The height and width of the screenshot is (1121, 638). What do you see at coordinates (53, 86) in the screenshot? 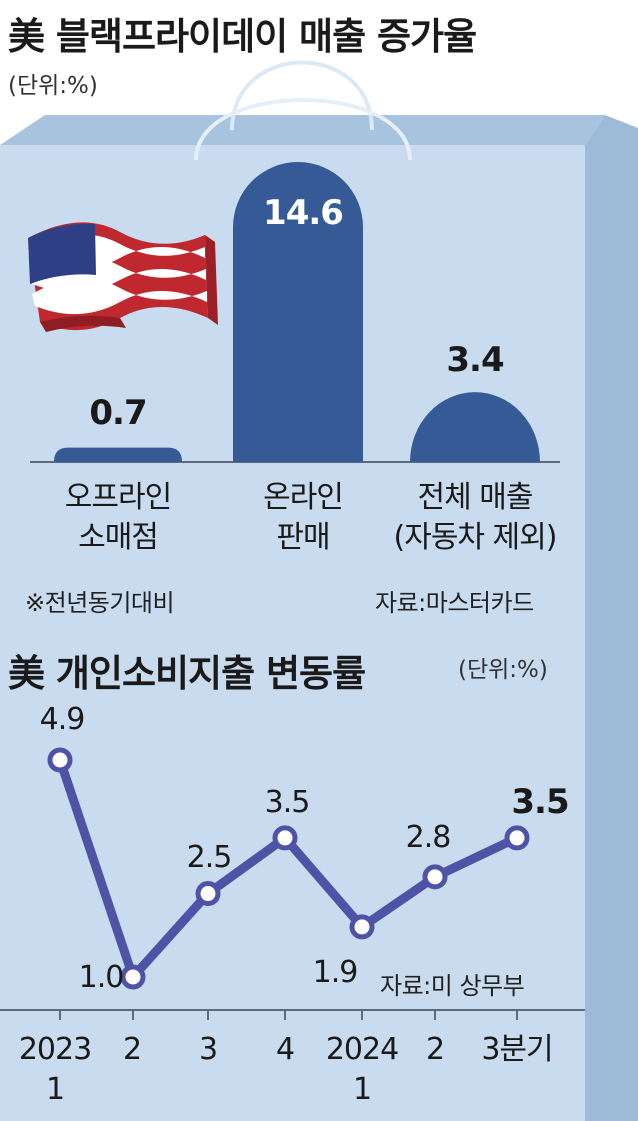
I see `chart1-unit: (단위:%)` at bounding box center [53, 86].